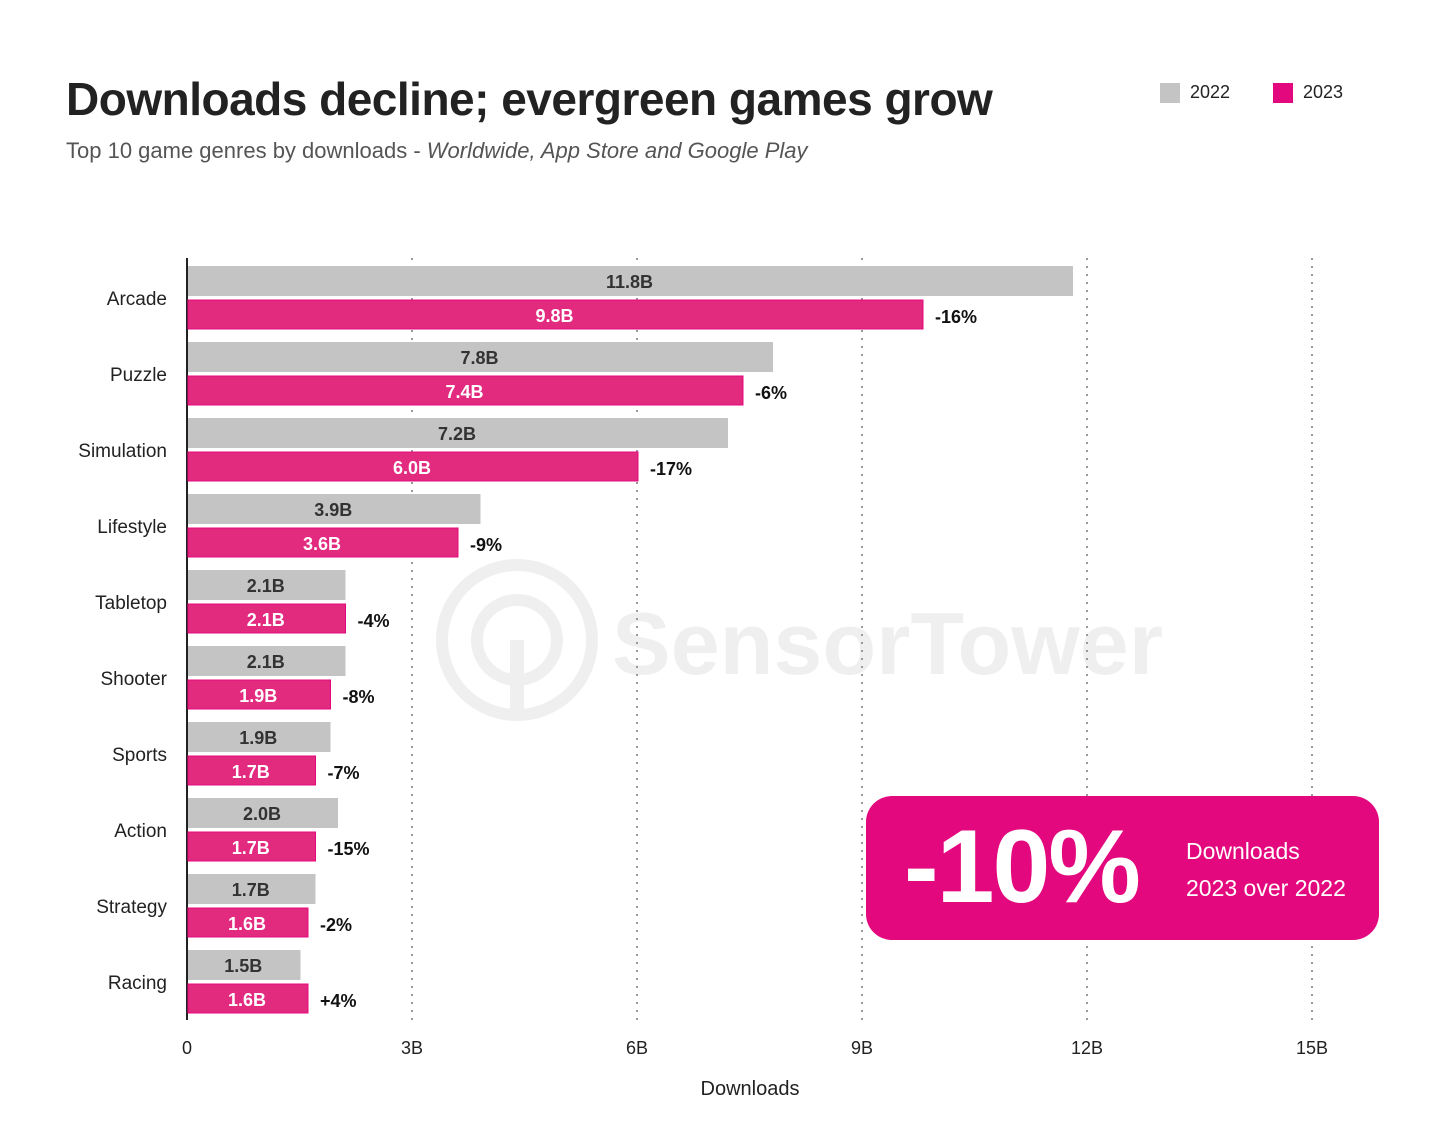  What do you see at coordinates (1323, 92) in the screenshot?
I see `legend-label-2023: 2023` at bounding box center [1323, 92].